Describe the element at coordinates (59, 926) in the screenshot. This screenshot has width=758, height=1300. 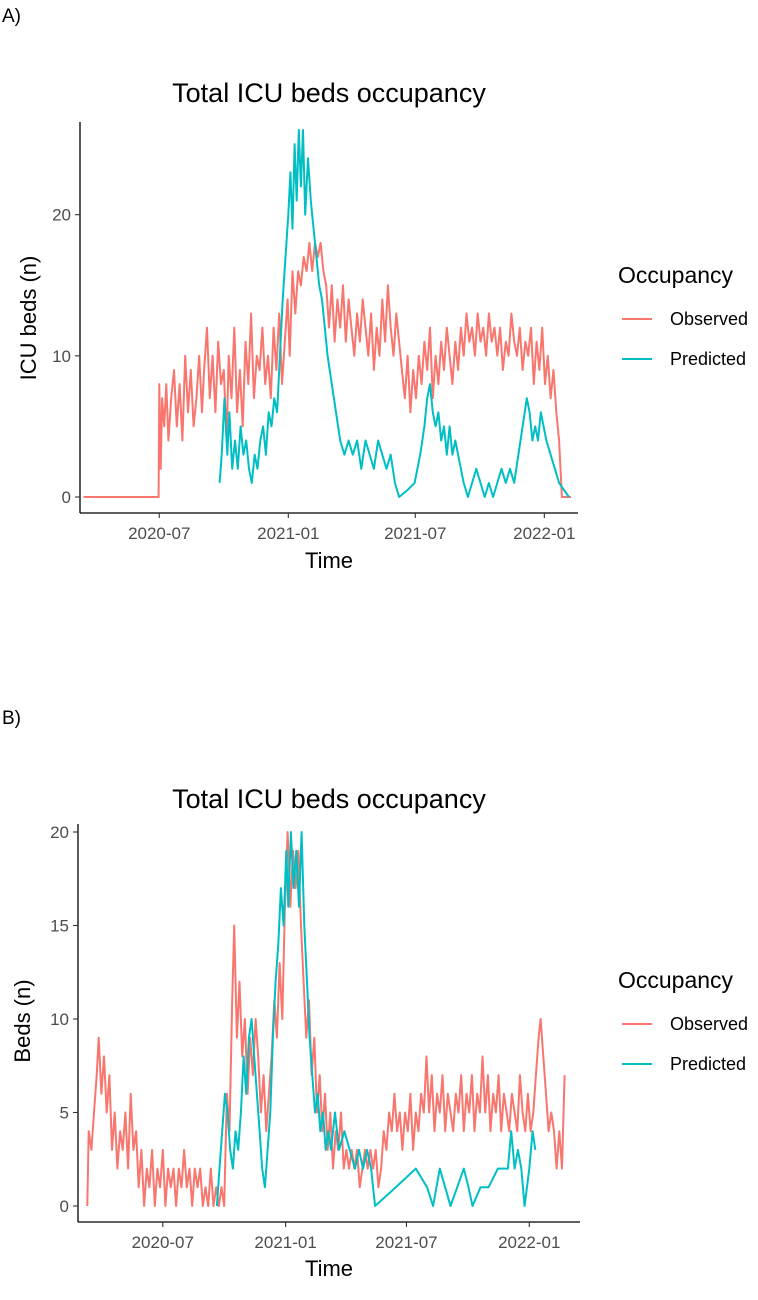
I see `y-tick-label: 15` at that location.